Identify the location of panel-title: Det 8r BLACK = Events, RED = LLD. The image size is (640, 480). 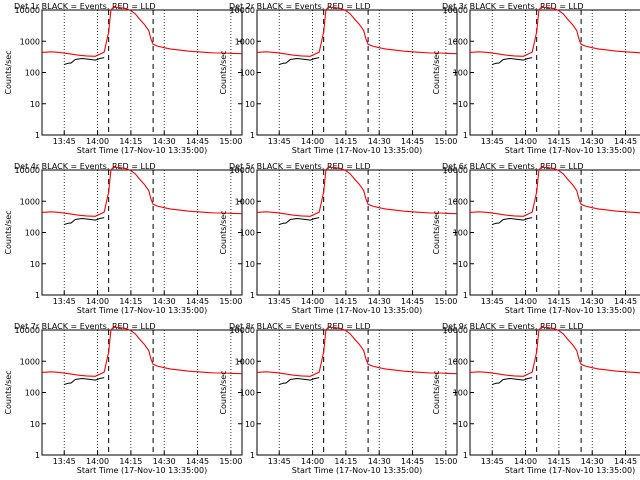
(300, 326).